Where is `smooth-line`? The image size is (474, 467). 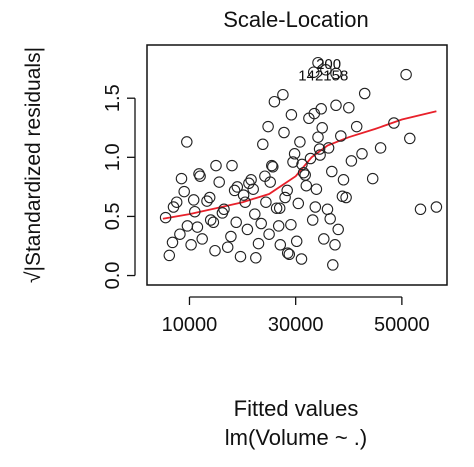
smooth-line is located at coordinates (299, 165).